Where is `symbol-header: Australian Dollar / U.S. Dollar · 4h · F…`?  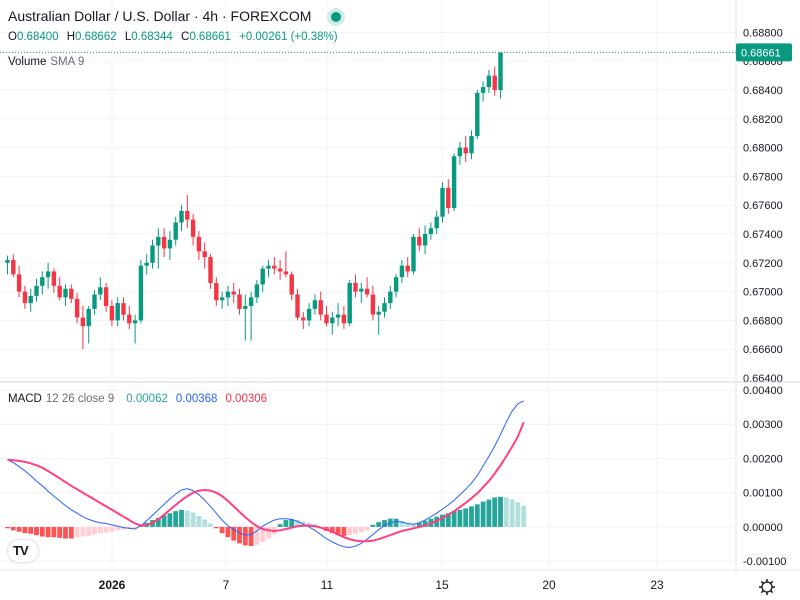
symbol-header: Australian Dollar / U.S. Dollar · 4h · F… is located at coordinates (175, 16).